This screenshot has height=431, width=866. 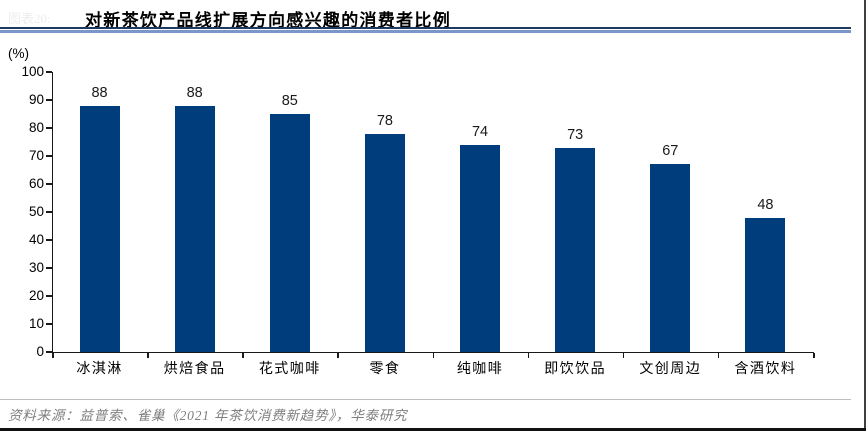 What do you see at coordinates (36, 183) in the screenshot?
I see `y-tick-label: 60` at bounding box center [36, 183].